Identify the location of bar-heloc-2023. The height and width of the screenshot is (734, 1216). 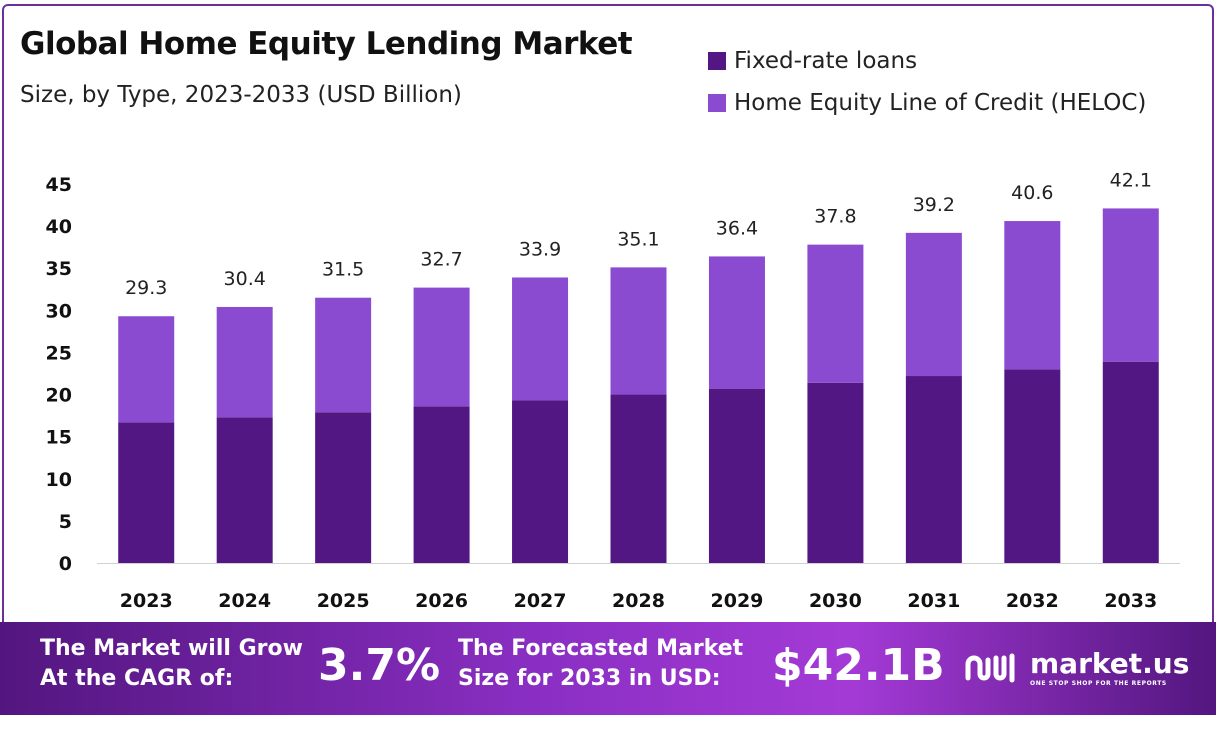
(146, 369).